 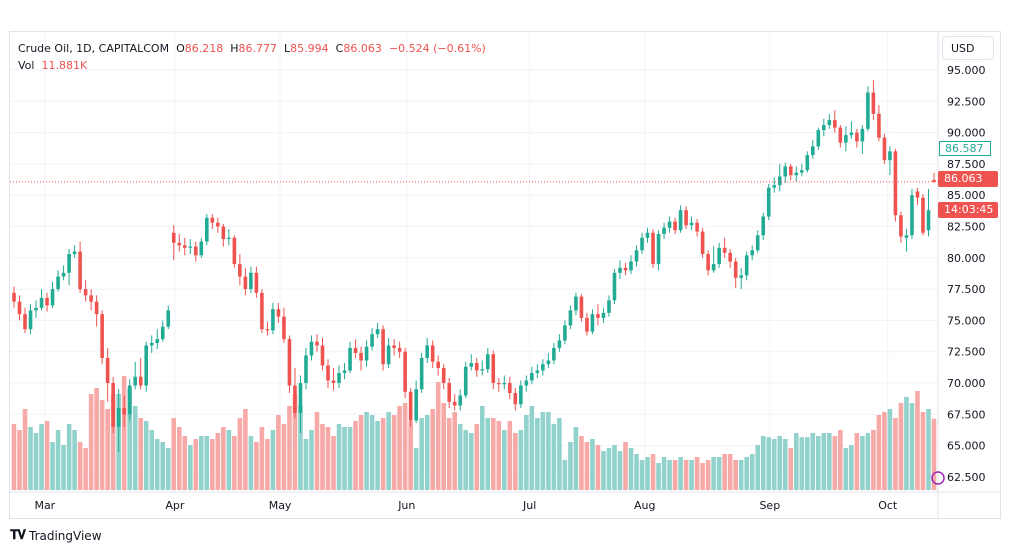 What do you see at coordinates (968, 48) in the screenshot?
I see `currency-button: USD` at bounding box center [968, 48].